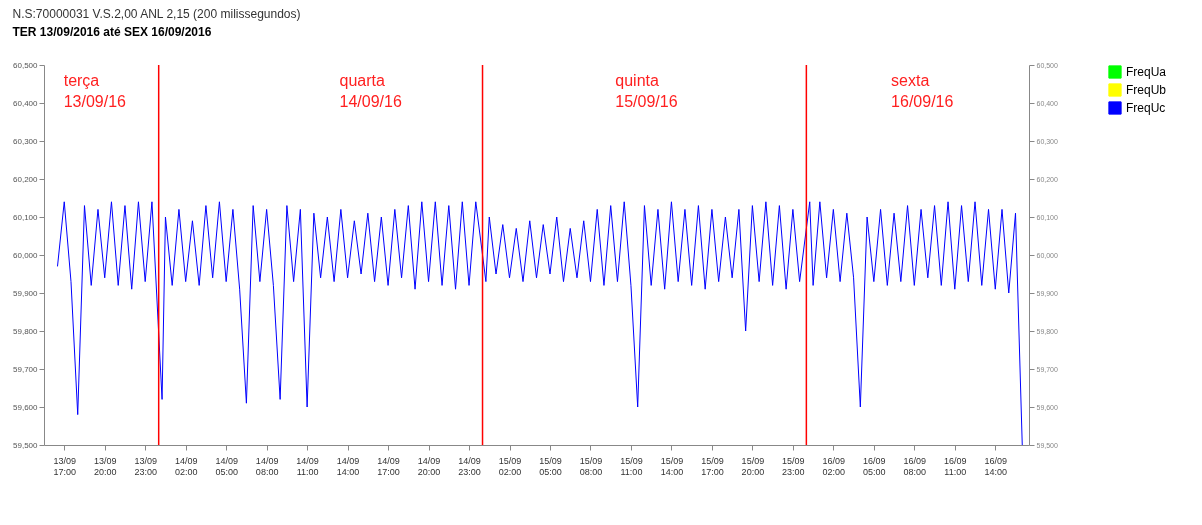 The height and width of the screenshot is (525, 1202). What do you see at coordinates (26, 255) in the screenshot?
I see `y-tick-label: 60,000` at bounding box center [26, 255].